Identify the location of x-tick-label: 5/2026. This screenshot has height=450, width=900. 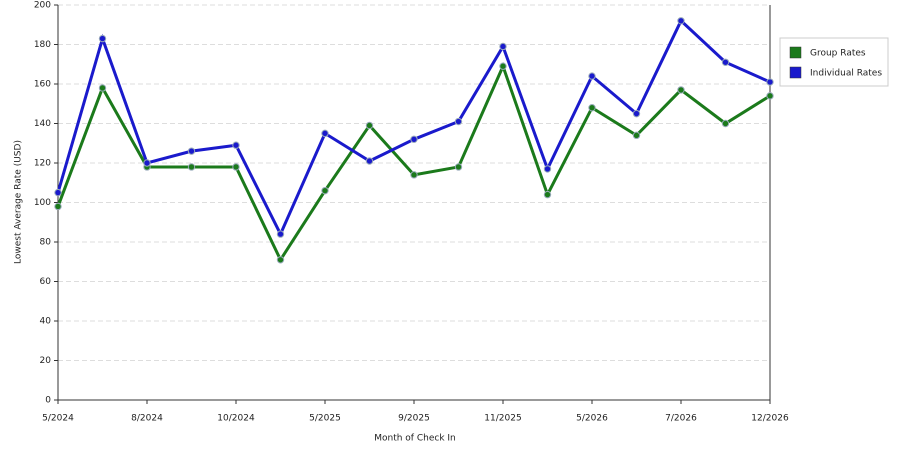
(592, 419).